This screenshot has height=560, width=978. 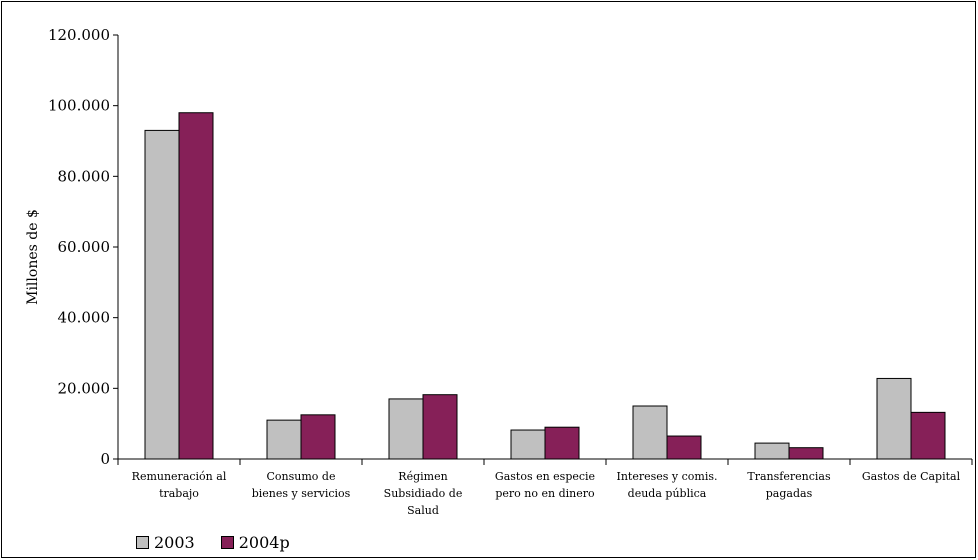 I want to click on x-tick-label: bienes y servicios, so click(x=301, y=493).